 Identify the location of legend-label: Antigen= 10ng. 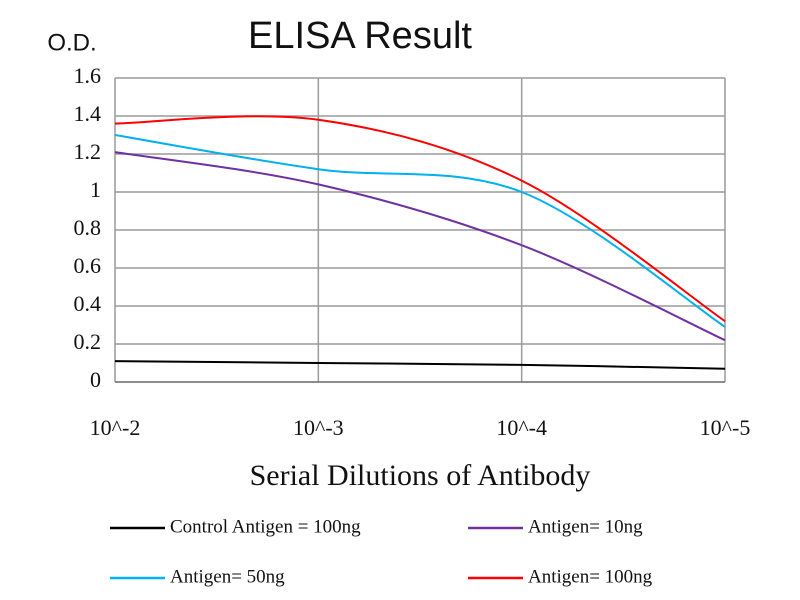
(585, 526).